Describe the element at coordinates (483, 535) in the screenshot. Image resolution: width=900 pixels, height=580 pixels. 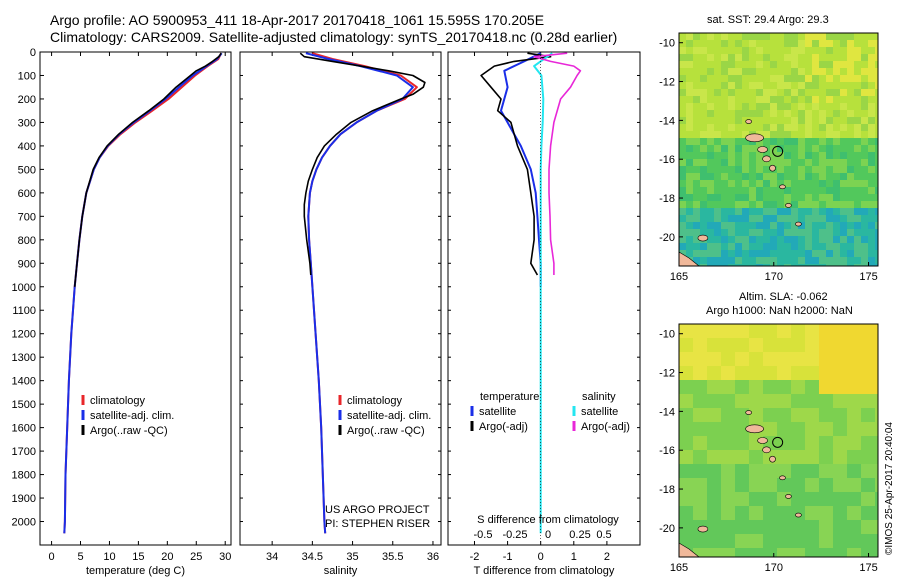
I see `diff-top-tick-label: -0.5` at that location.